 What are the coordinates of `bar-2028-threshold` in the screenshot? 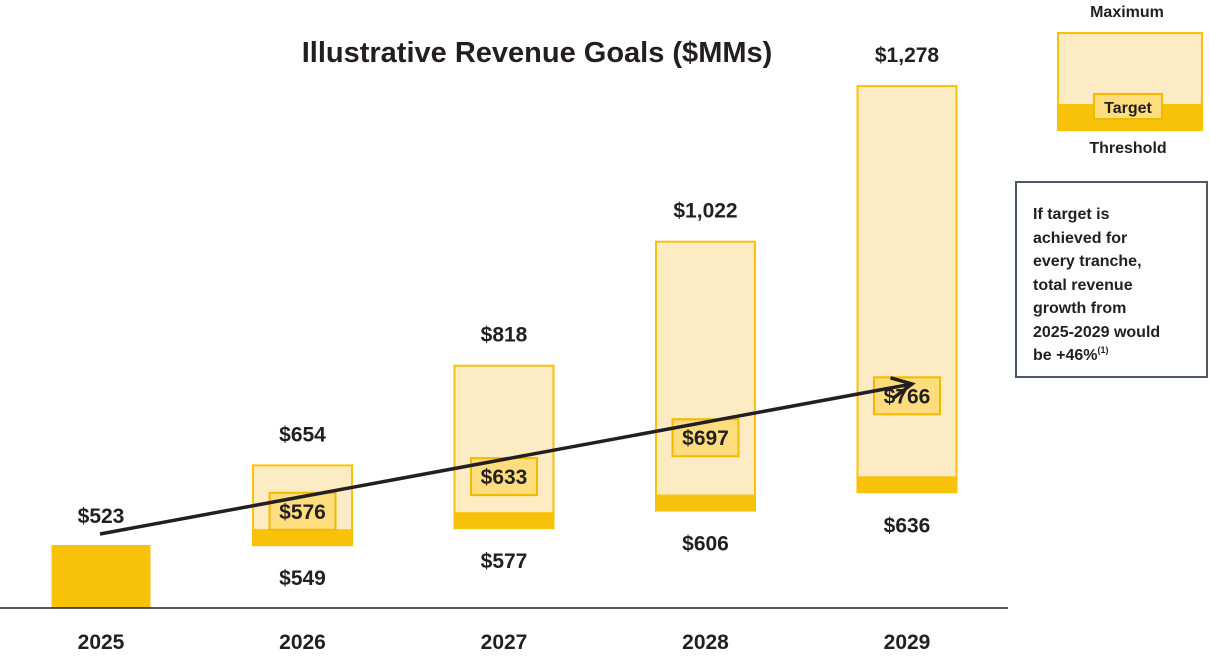 It's located at (705, 502).